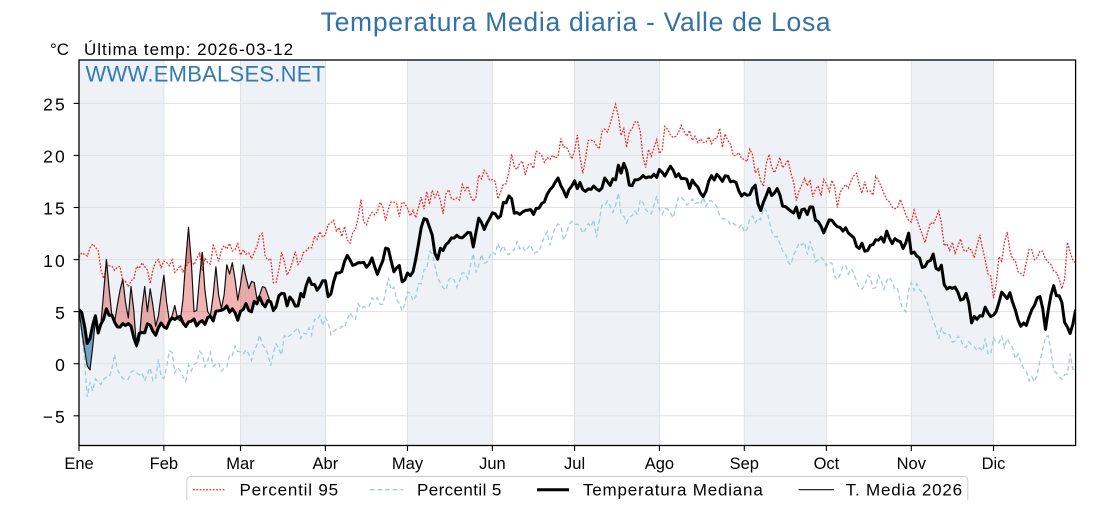 The width and height of the screenshot is (1120, 505). I want to click on svg-text: Jul, so click(574, 464).